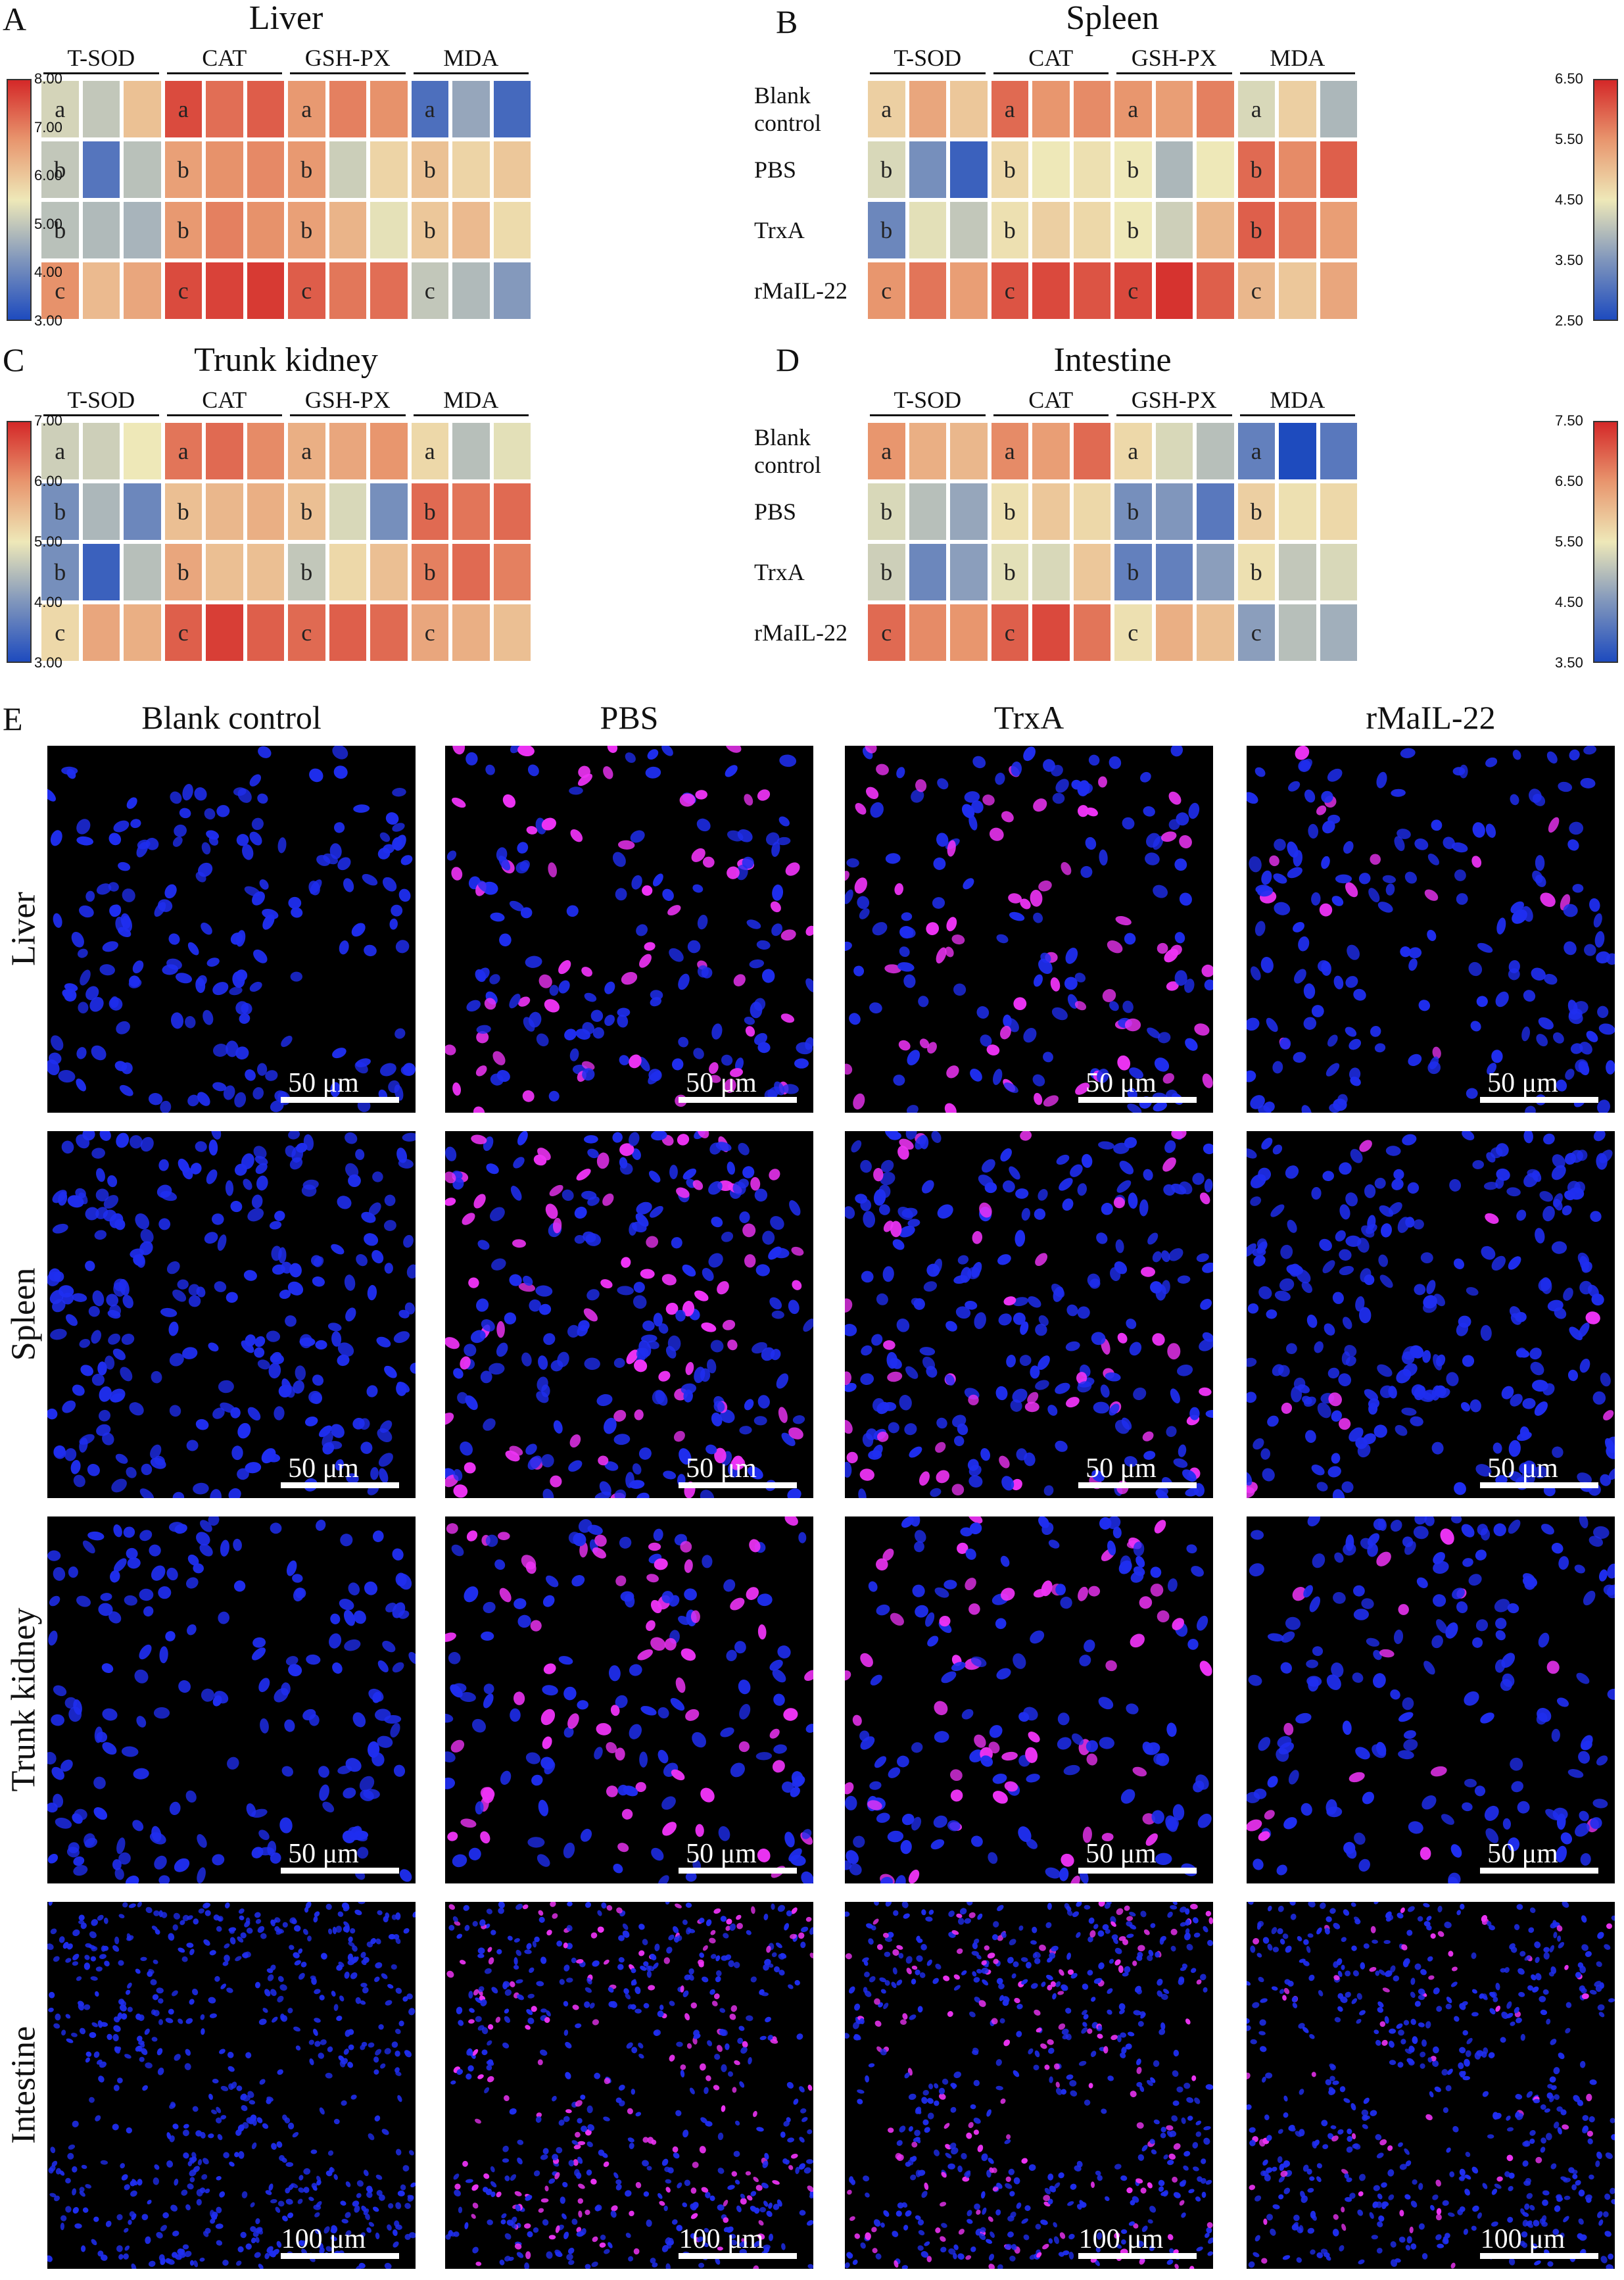  I want to click on colorbar-tick-label: 7.00, so click(48, 126).